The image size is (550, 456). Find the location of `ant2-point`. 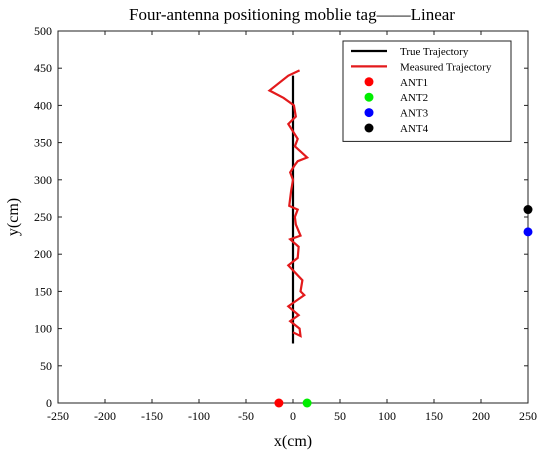

ant2-point is located at coordinates (307, 403).